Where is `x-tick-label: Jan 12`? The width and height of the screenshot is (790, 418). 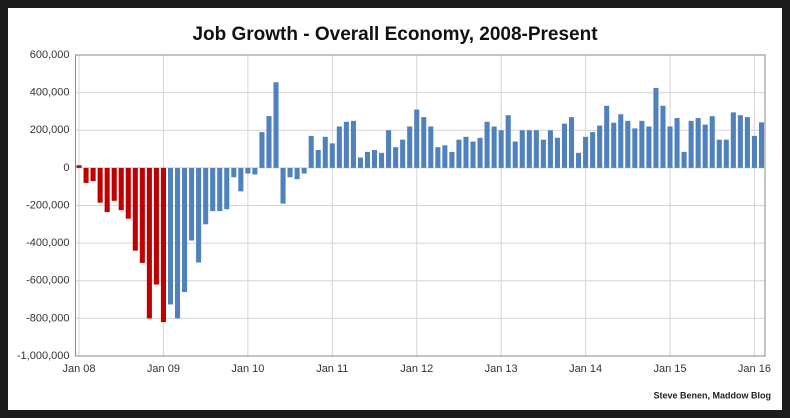 x-tick-label: Jan 12 is located at coordinates (416, 369).